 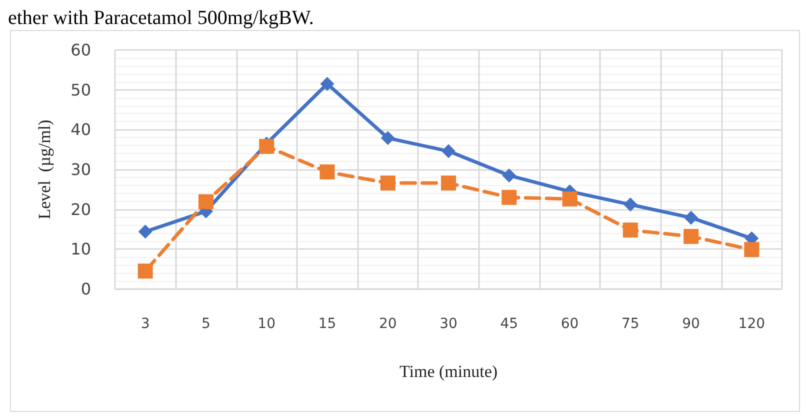 What do you see at coordinates (161, 18) in the screenshot?
I see `text: ether with Paracetamol 500mg/kgBW.` at bounding box center [161, 18].